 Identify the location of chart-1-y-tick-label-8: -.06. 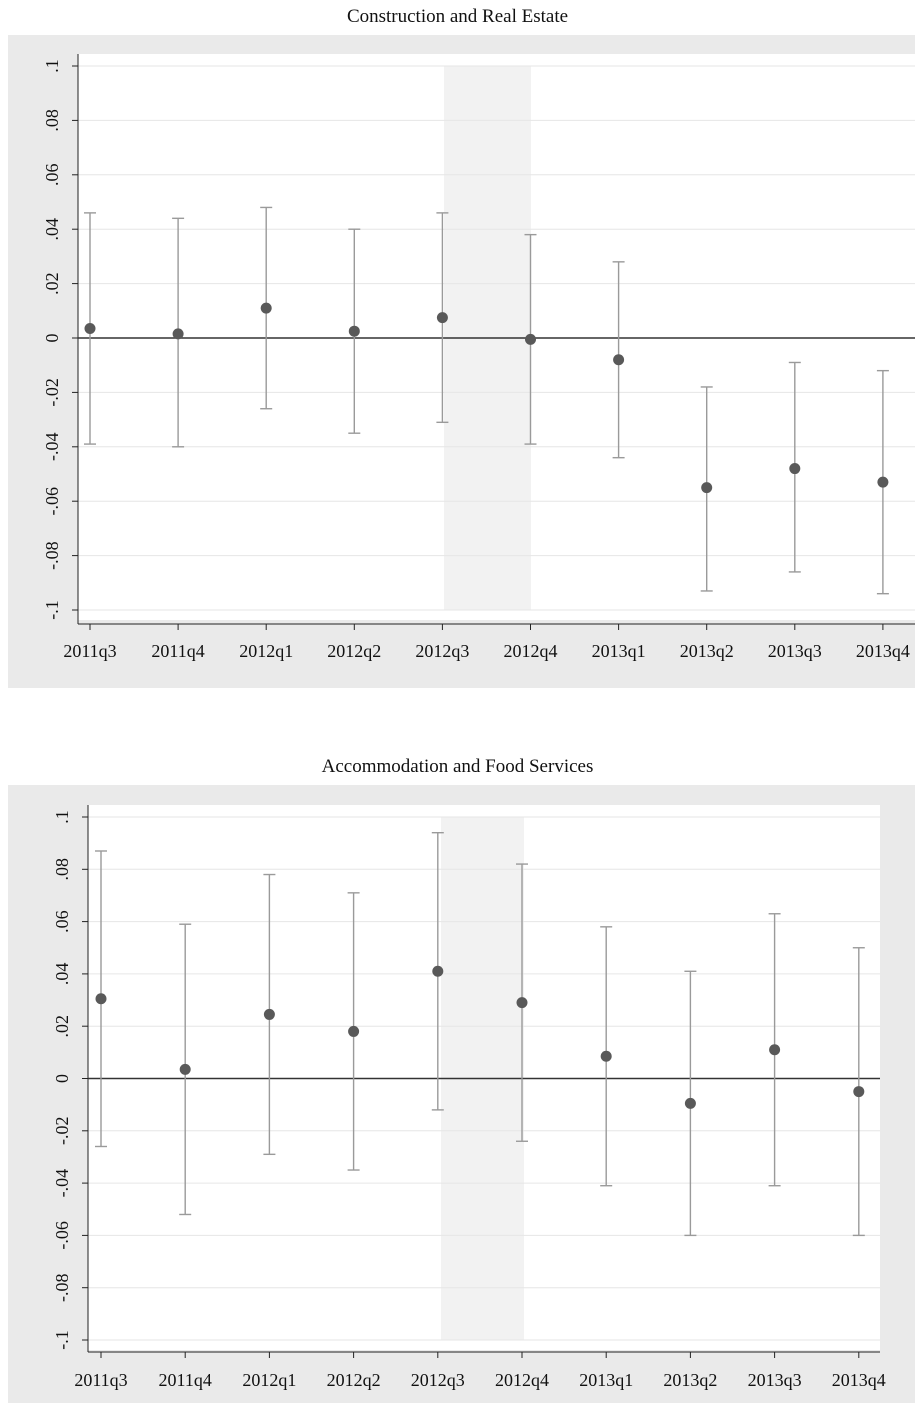
(52, 501).